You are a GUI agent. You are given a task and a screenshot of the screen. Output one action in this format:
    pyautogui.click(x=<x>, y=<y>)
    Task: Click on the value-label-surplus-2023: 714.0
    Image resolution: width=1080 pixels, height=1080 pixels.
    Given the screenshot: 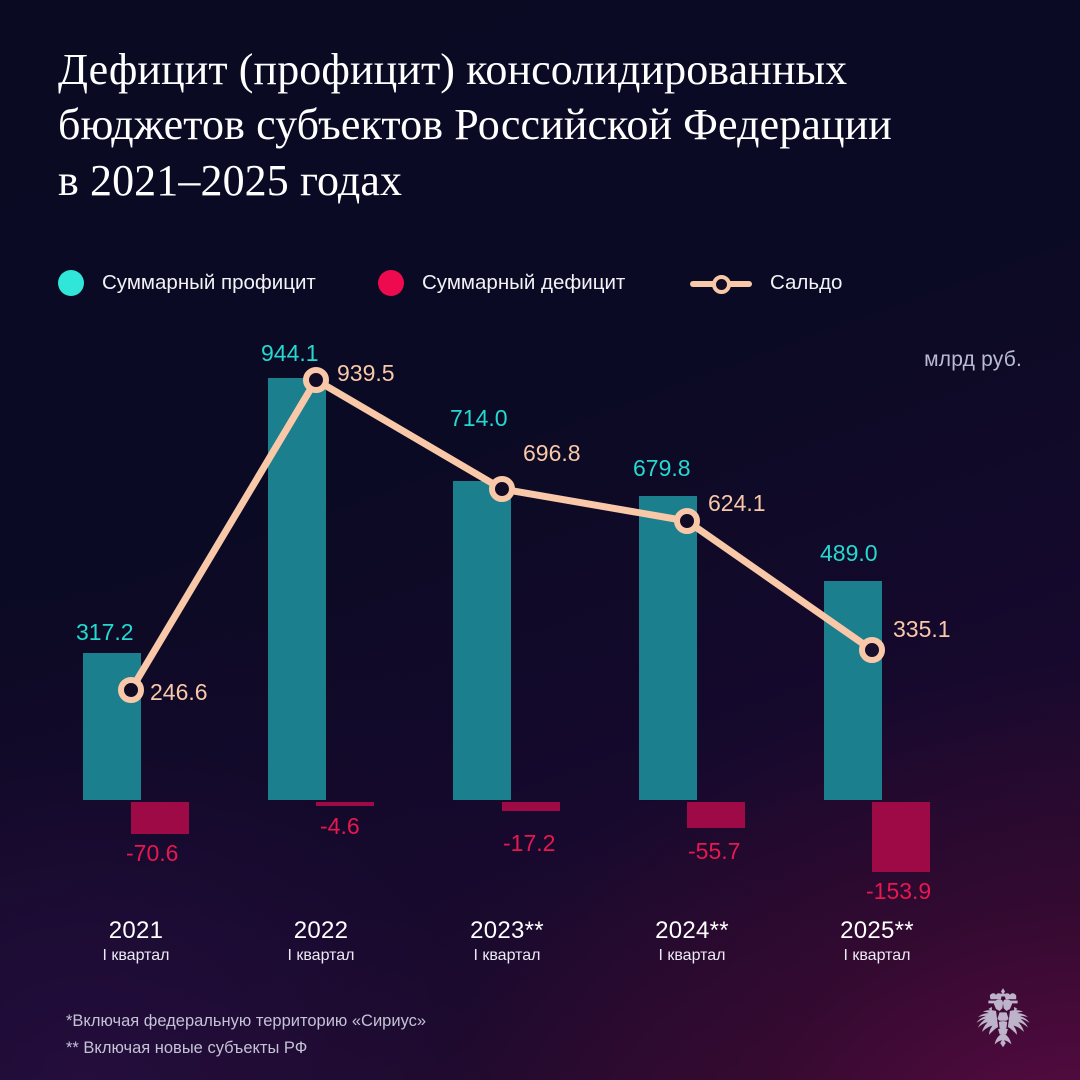 What is the action you would take?
    pyautogui.click(x=479, y=418)
    